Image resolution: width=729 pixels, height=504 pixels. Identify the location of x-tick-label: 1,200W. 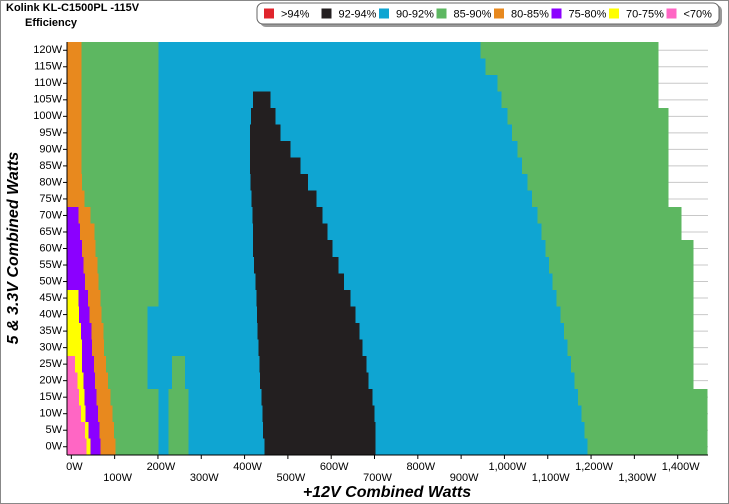
(594, 467).